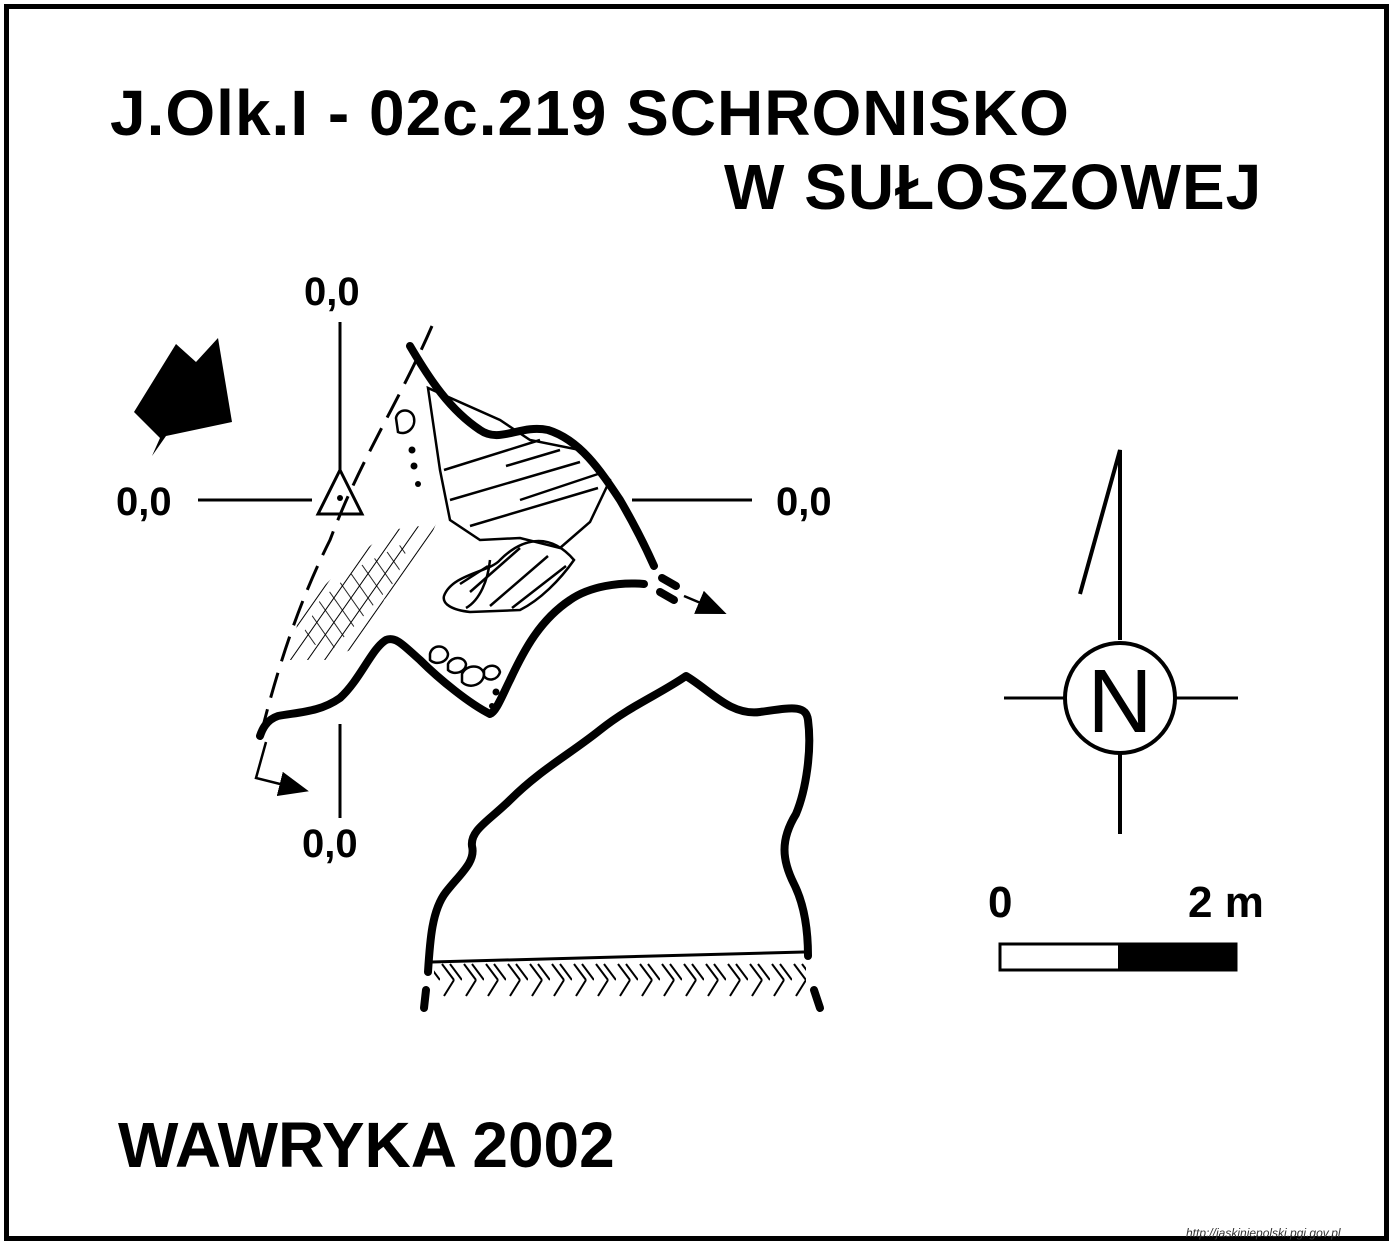 Image resolution: width=1393 pixels, height=1245 pixels. What do you see at coordinates (1120, 702) in the screenshot?
I see `compass-north-letter: N` at bounding box center [1120, 702].